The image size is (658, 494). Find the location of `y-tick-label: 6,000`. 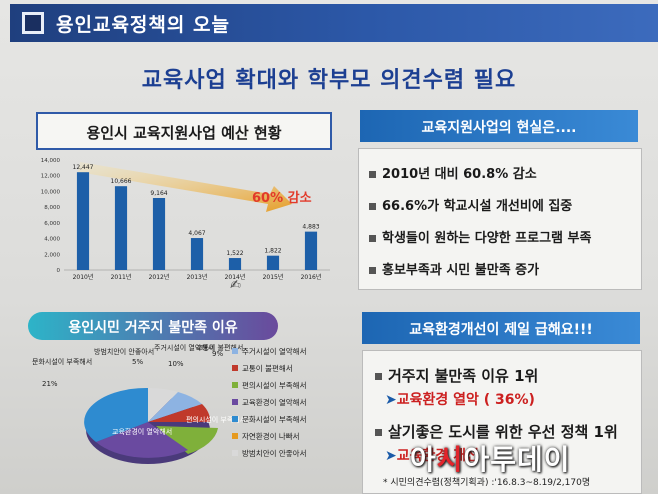

y-tick-label: 6,000 is located at coordinates (52, 224).